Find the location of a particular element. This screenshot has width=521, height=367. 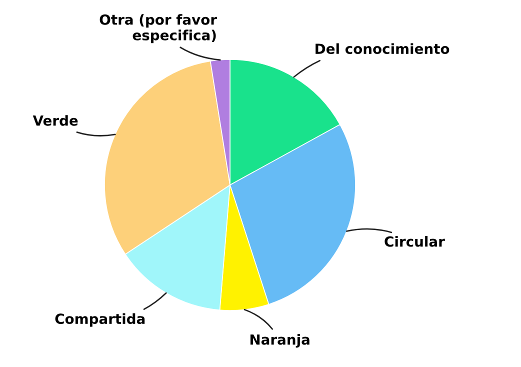

slice-label: Compartida is located at coordinates (100, 320).